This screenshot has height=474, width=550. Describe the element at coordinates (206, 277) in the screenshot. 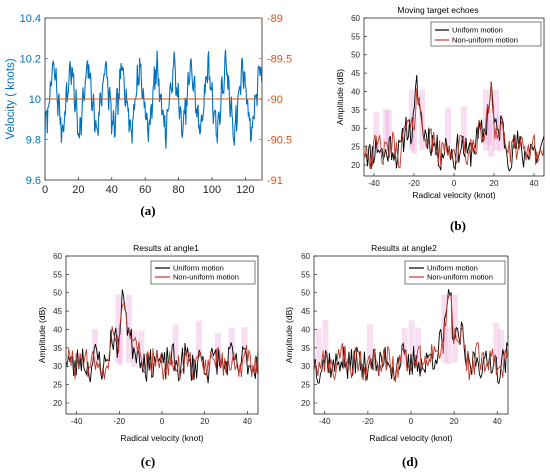

I see `panel-c-legend-label-nonuniform: Non-uniform motion` at that location.